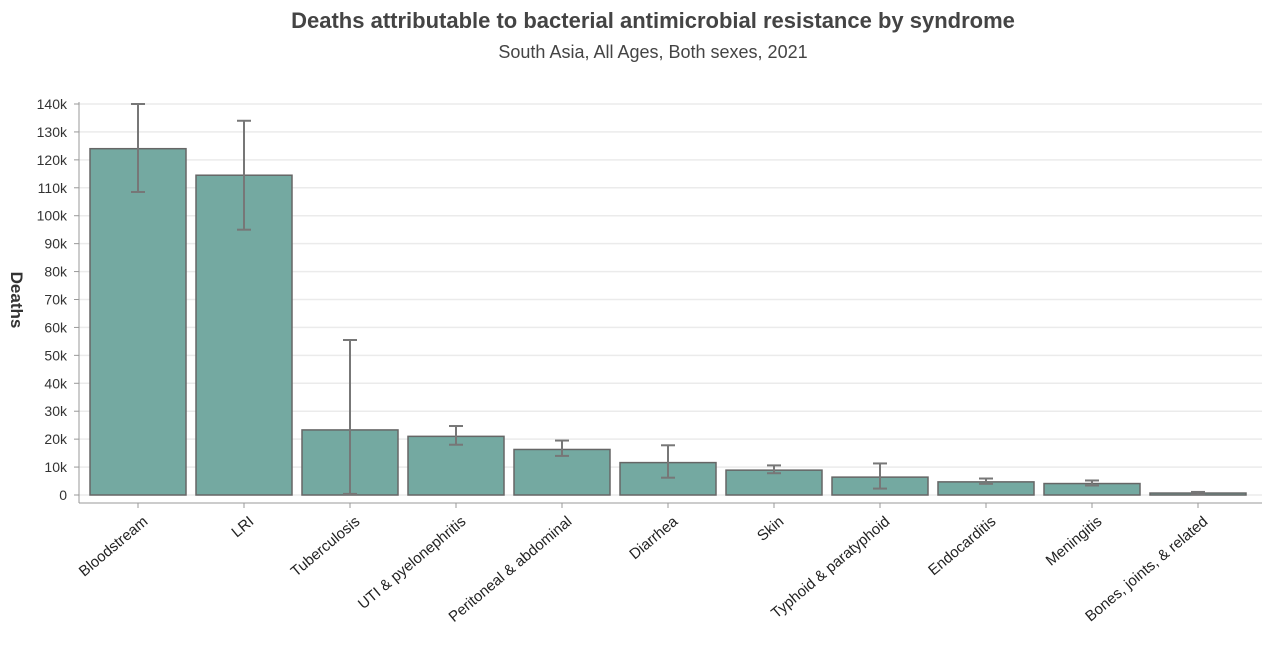 This screenshot has width=1272, height=655. Describe the element at coordinates (830, 567) in the screenshot. I see `x-tick-label: Typhoid & paratyphoid` at that location.